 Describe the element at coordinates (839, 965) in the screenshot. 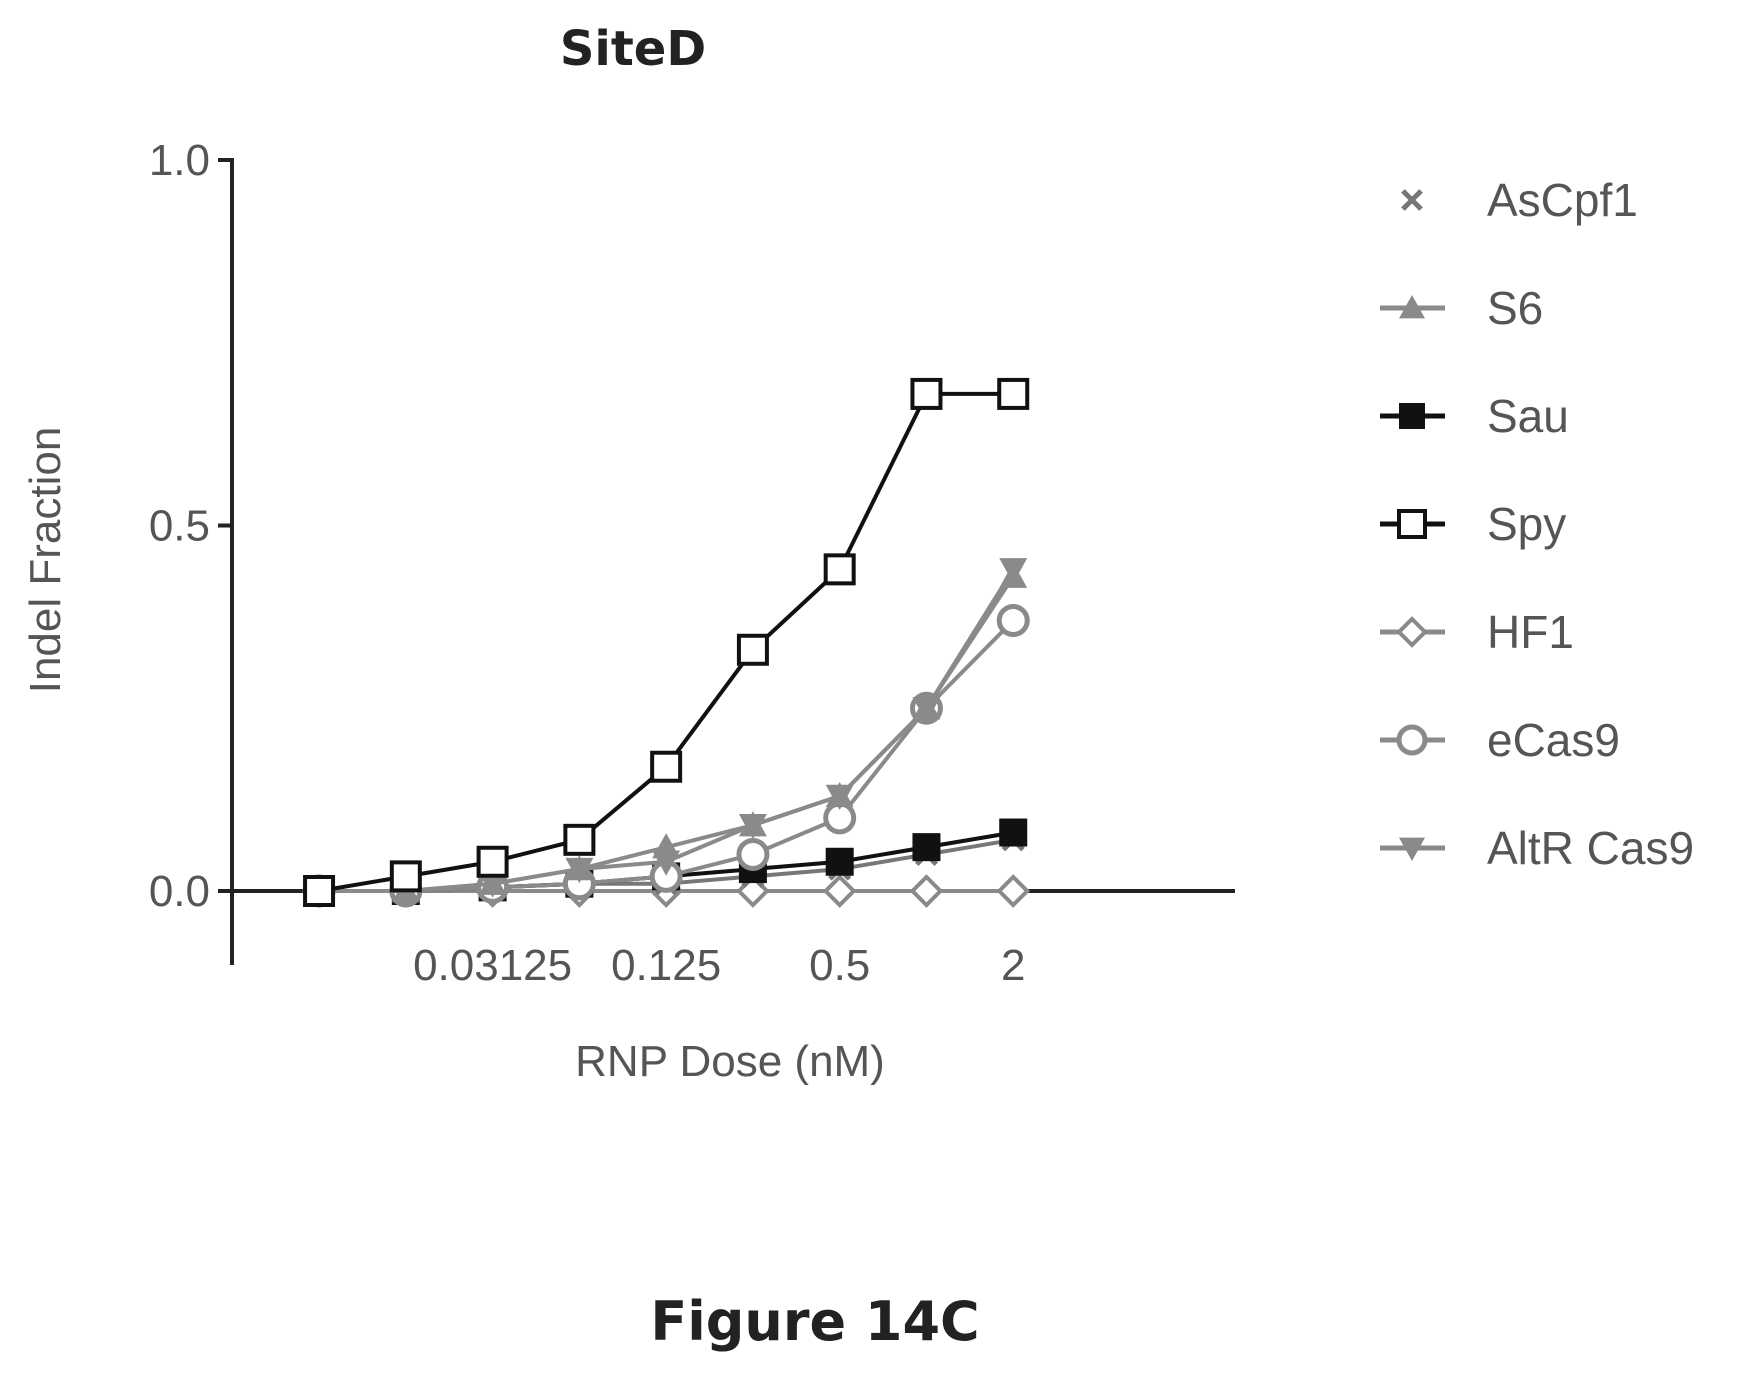

I see `x-tick-label: 0.5` at that location.